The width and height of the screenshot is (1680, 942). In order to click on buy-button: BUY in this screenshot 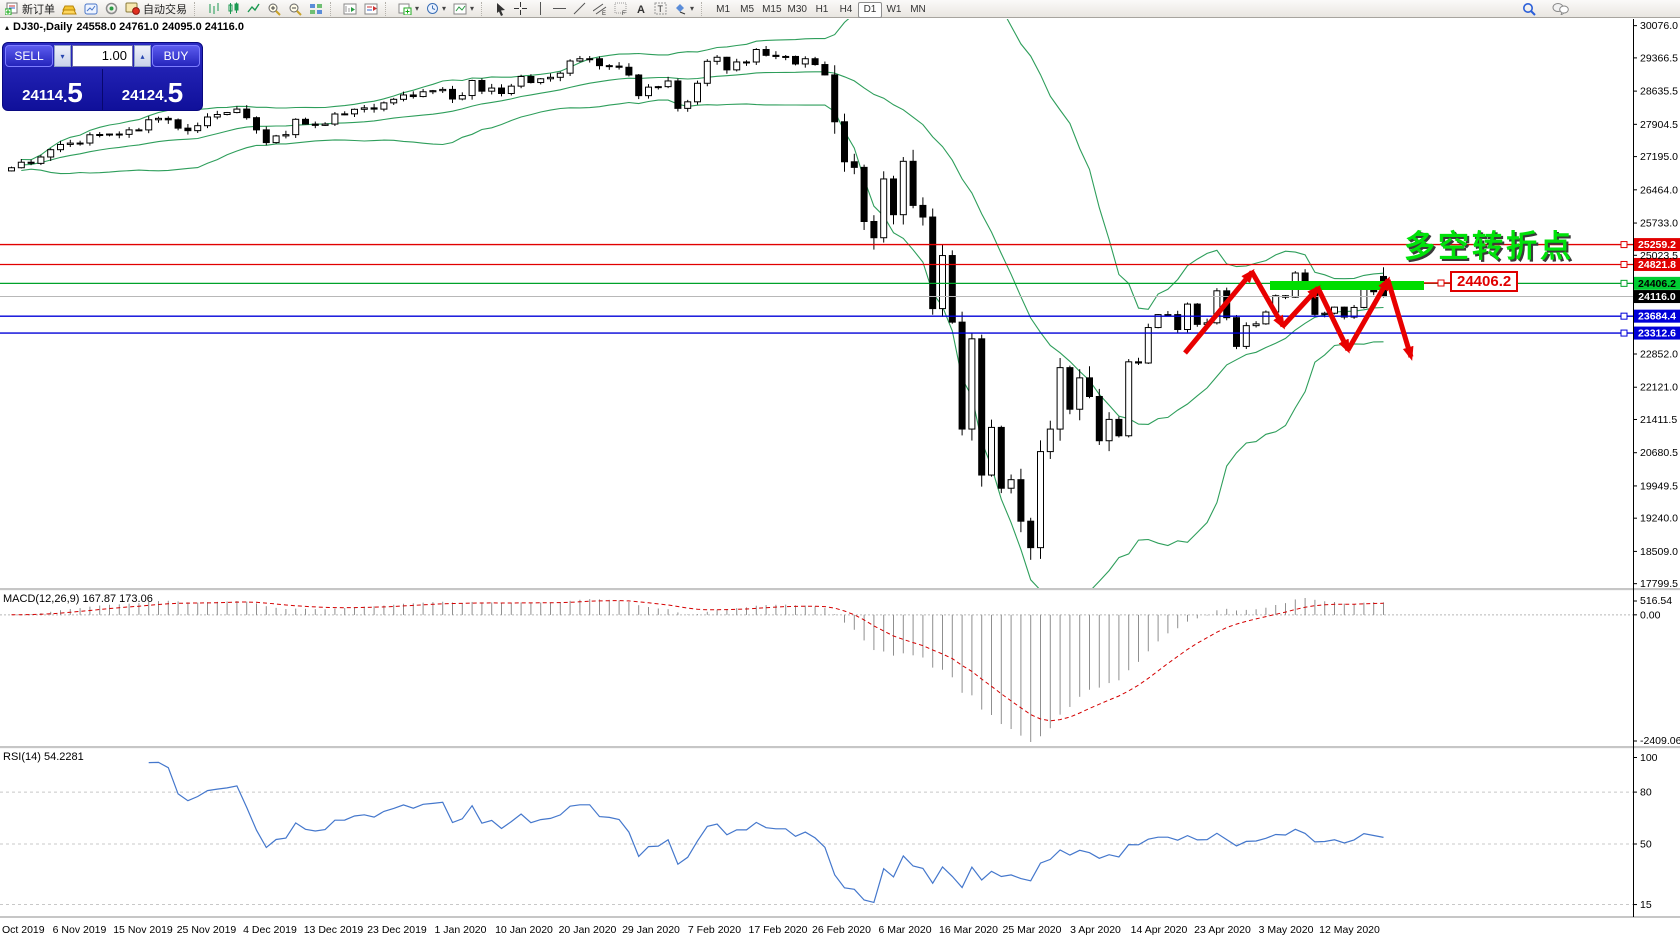, I will do `click(176, 56)`.